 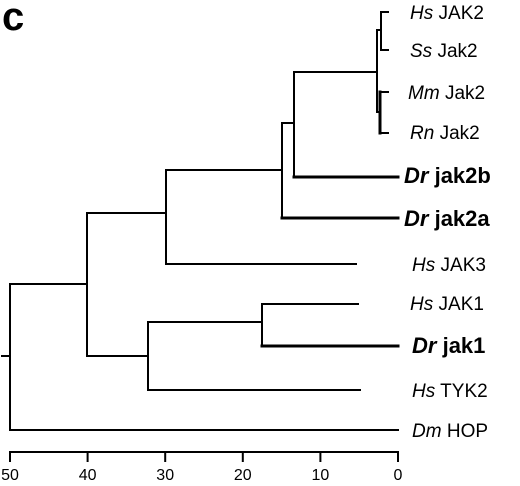 I want to click on leaf-label: Hs JAK2, so click(x=447, y=13).